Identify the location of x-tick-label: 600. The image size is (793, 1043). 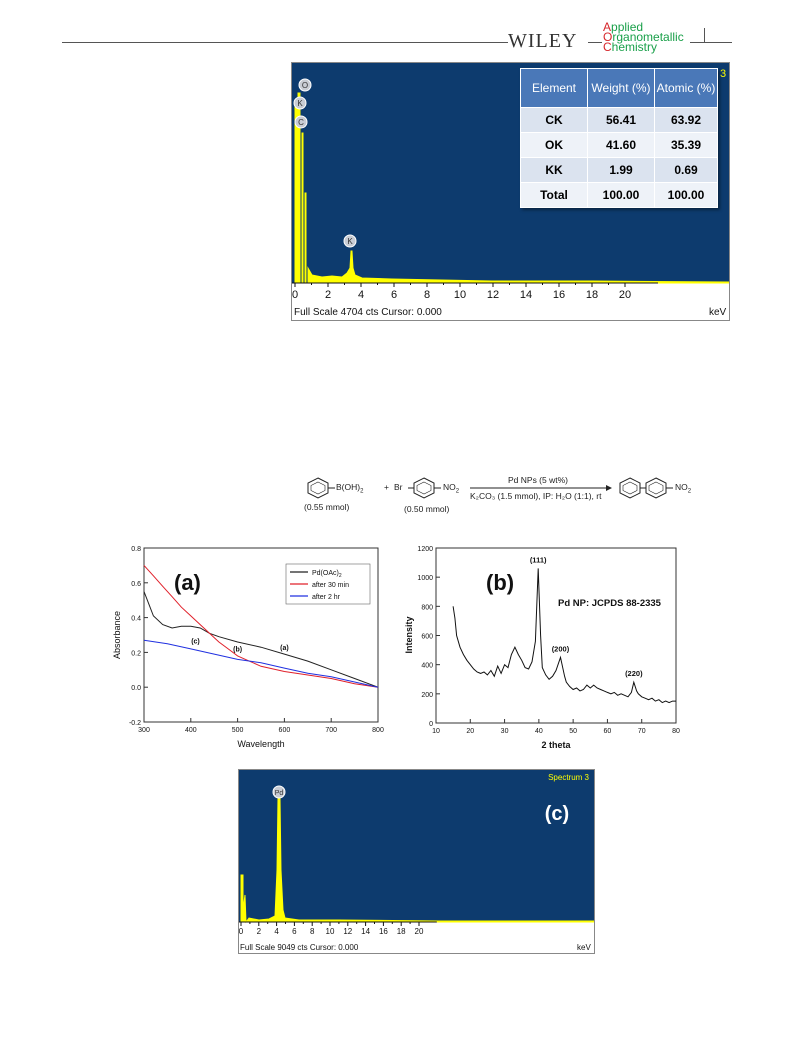
(285, 730).